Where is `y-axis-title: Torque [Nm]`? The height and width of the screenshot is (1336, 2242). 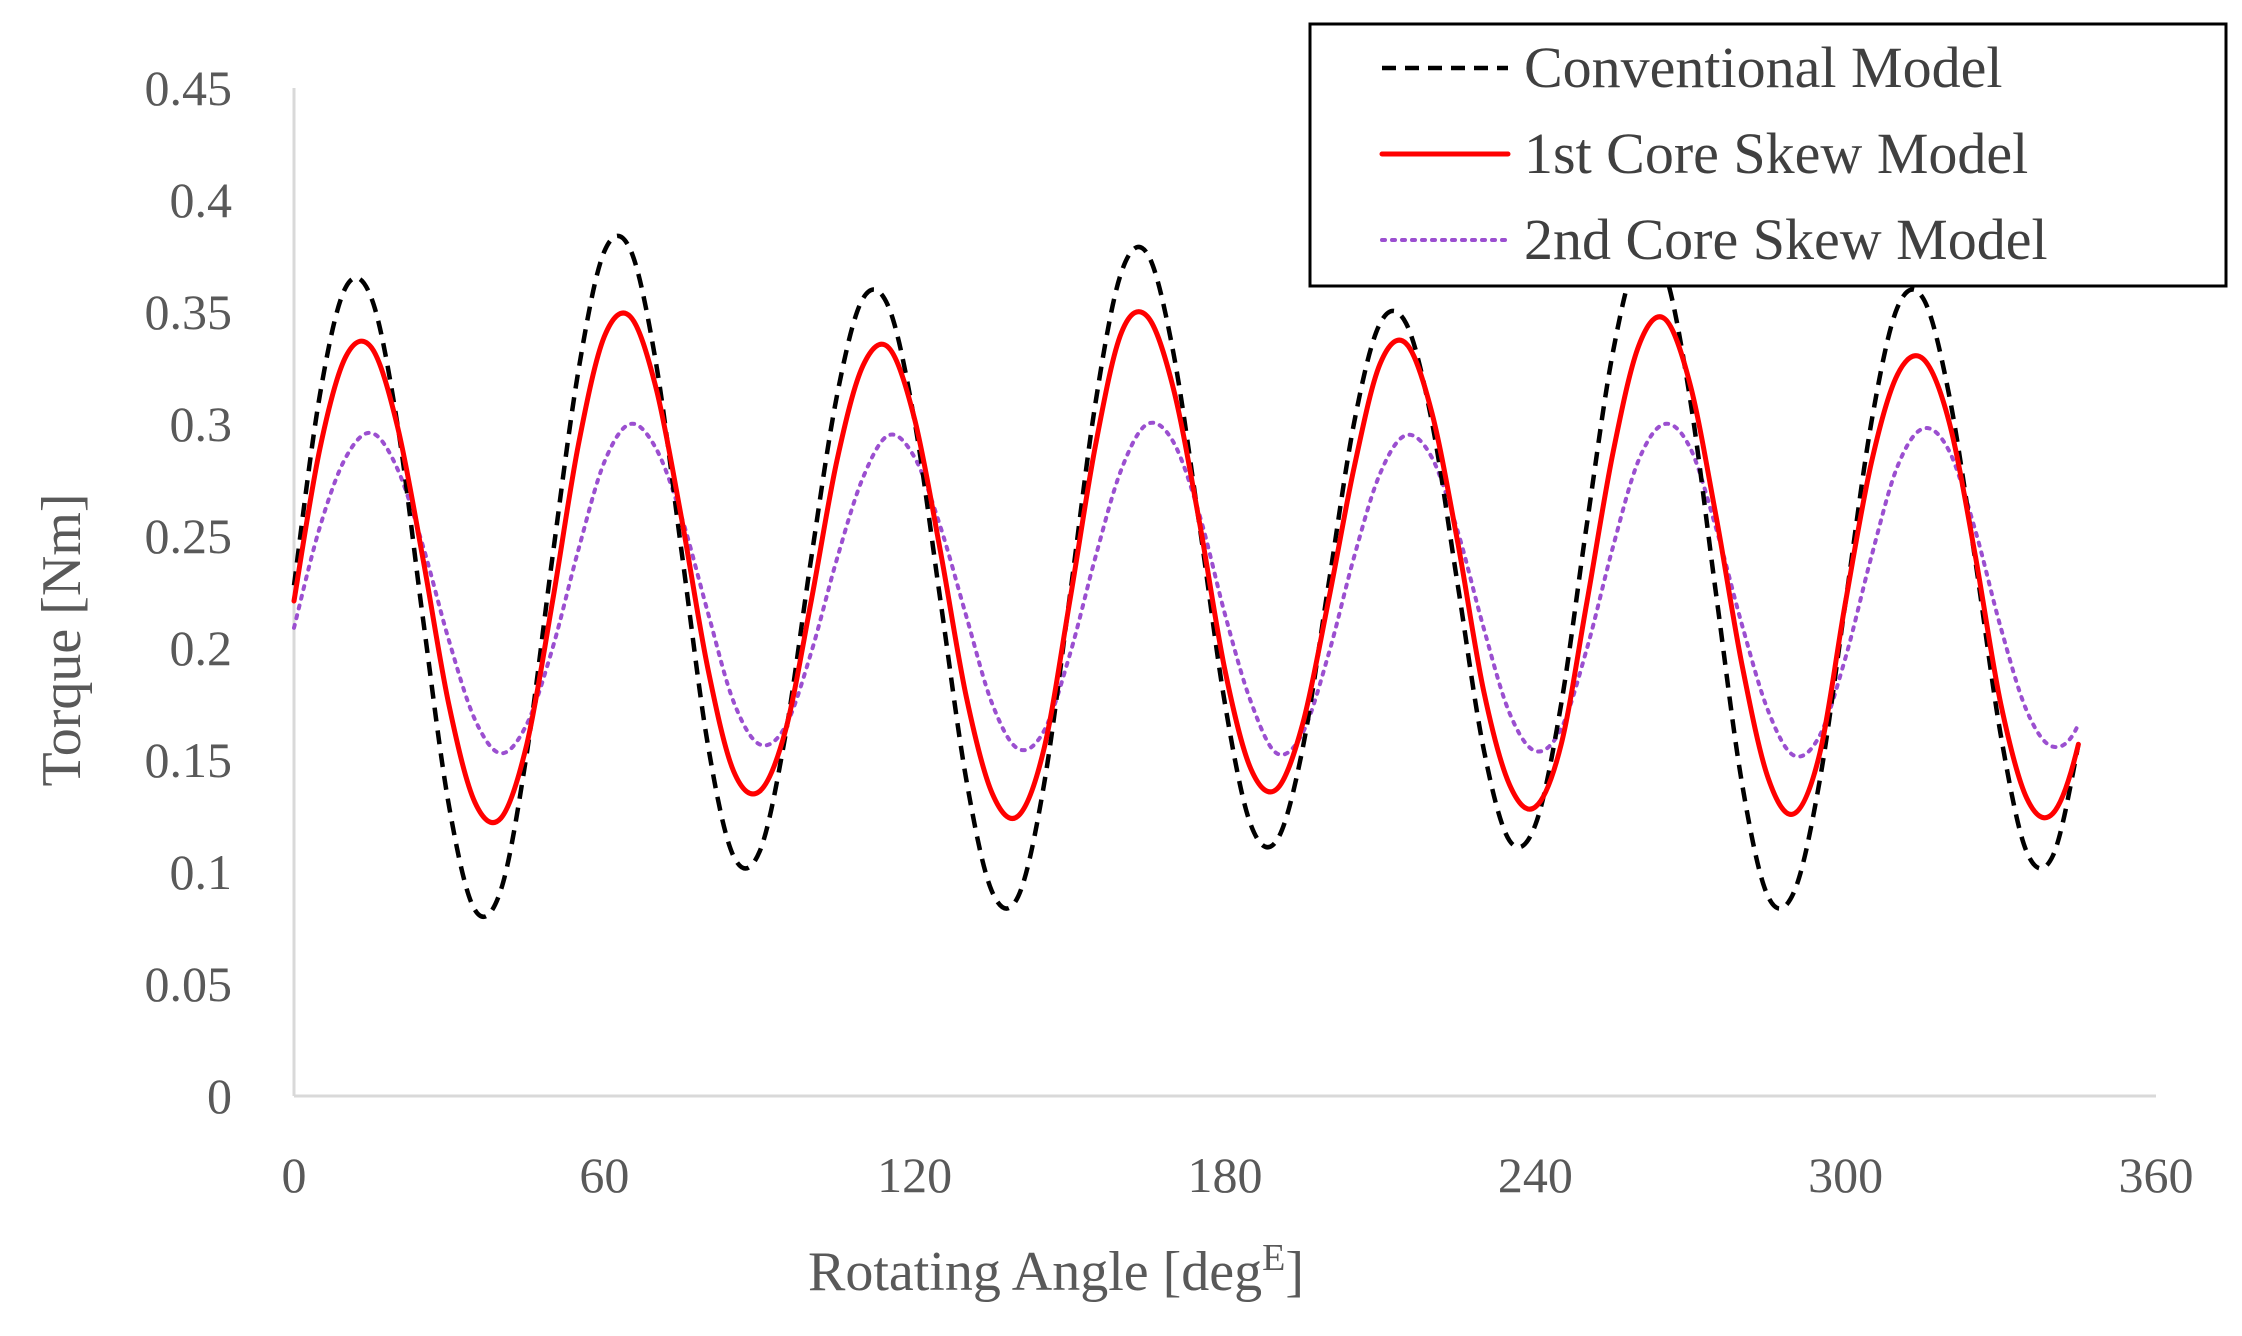 y-axis-title: Torque [Nm] is located at coordinates (62, 639).